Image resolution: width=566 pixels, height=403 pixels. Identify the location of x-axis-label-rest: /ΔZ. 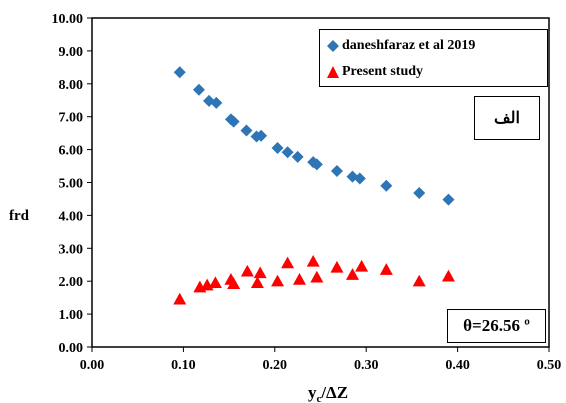
(334, 392).